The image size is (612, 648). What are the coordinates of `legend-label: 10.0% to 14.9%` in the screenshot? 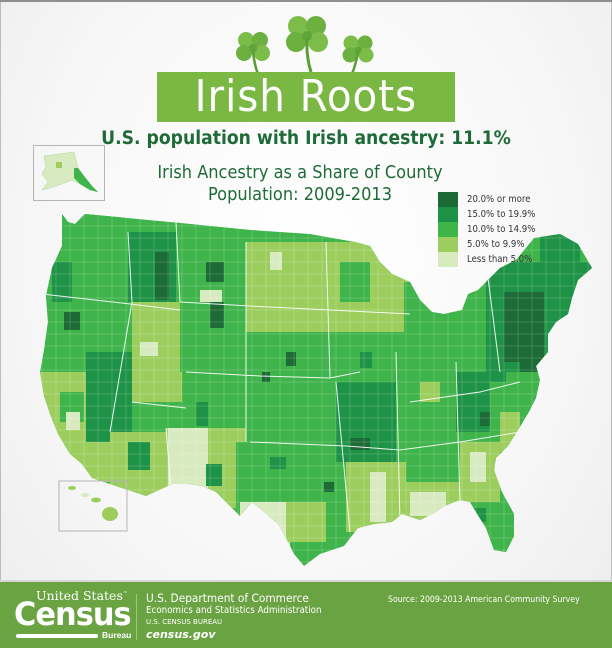 It's located at (501, 229).